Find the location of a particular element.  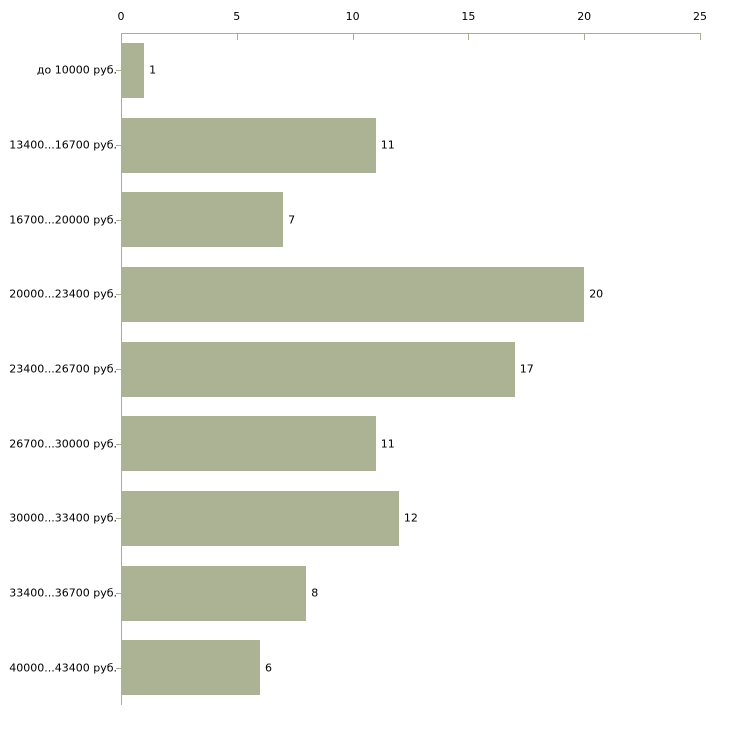

y-axis-category-label: до 10000 руб. is located at coordinates (76, 70).